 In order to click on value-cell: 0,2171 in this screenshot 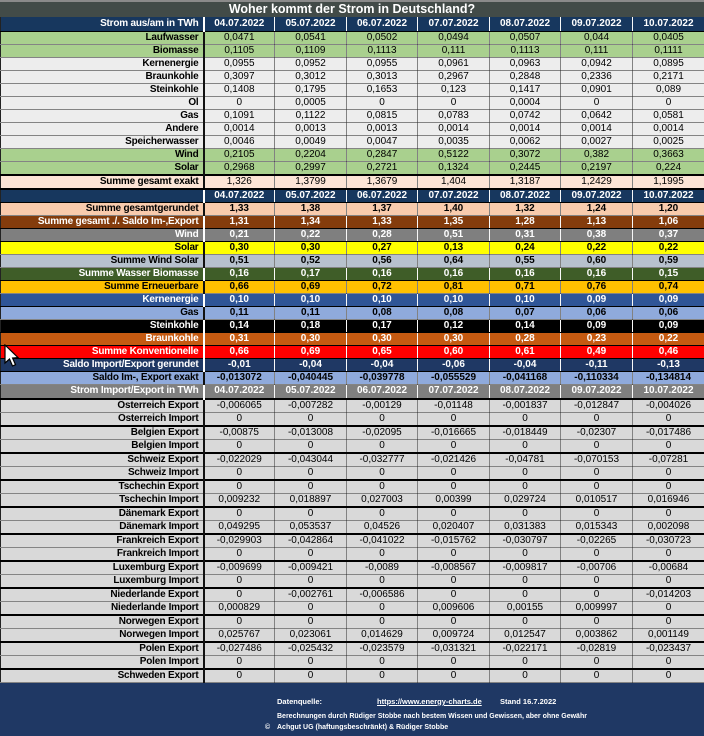, I will do `click(668, 77)`.